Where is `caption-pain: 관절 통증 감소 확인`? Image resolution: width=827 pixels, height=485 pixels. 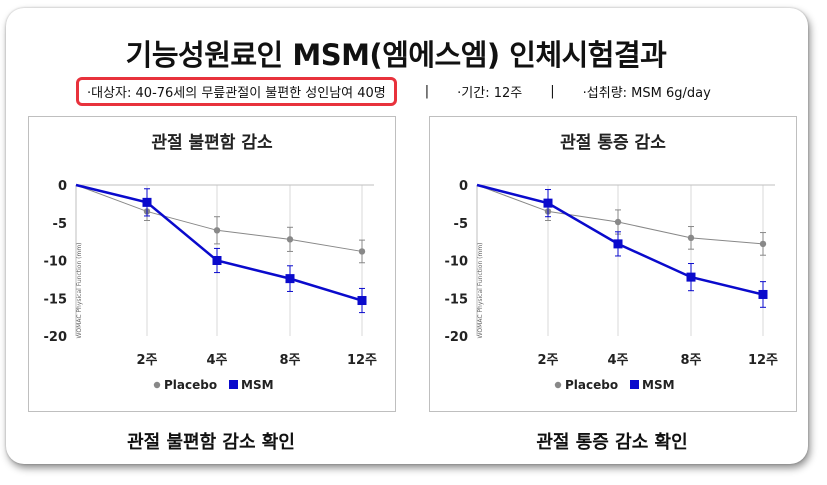 caption-pain: 관절 통증 감소 확인 is located at coordinates (612, 442).